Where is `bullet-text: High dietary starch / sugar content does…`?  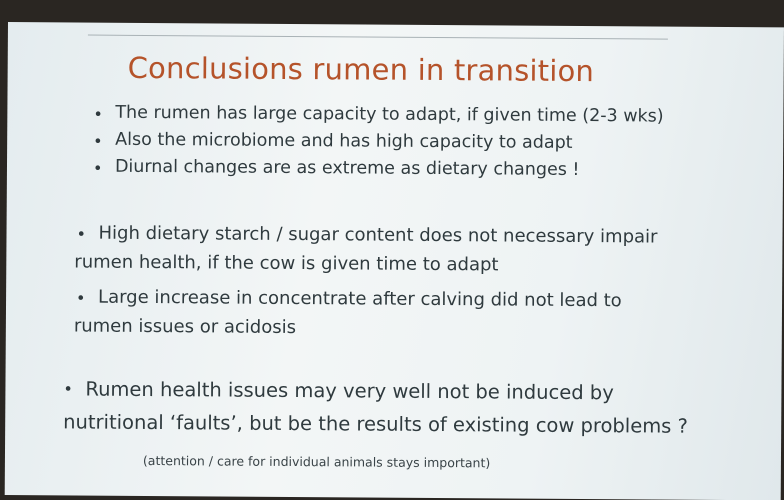 bullet-text: High dietary starch / sugar content does… is located at coordinates (378, 235).